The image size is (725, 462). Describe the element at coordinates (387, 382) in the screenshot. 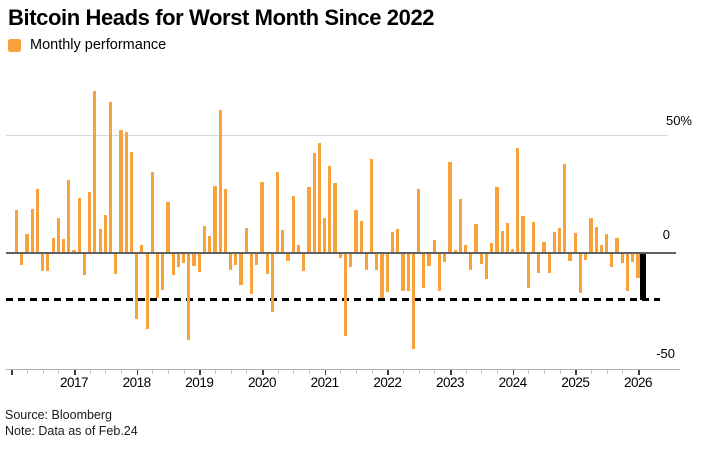

I see `x-tick-label-2022: 2022` at that location.